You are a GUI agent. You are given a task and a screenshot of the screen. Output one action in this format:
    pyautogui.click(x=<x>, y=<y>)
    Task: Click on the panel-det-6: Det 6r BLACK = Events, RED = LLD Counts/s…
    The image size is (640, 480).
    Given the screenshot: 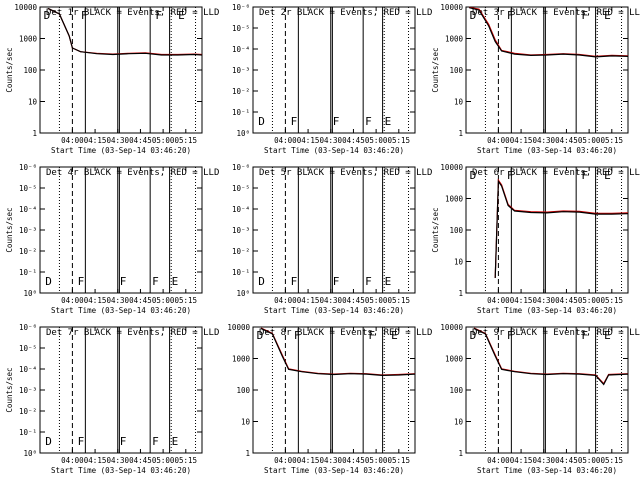 What is the action you would take?
    pyautogui.click(x=535, y=239)
    